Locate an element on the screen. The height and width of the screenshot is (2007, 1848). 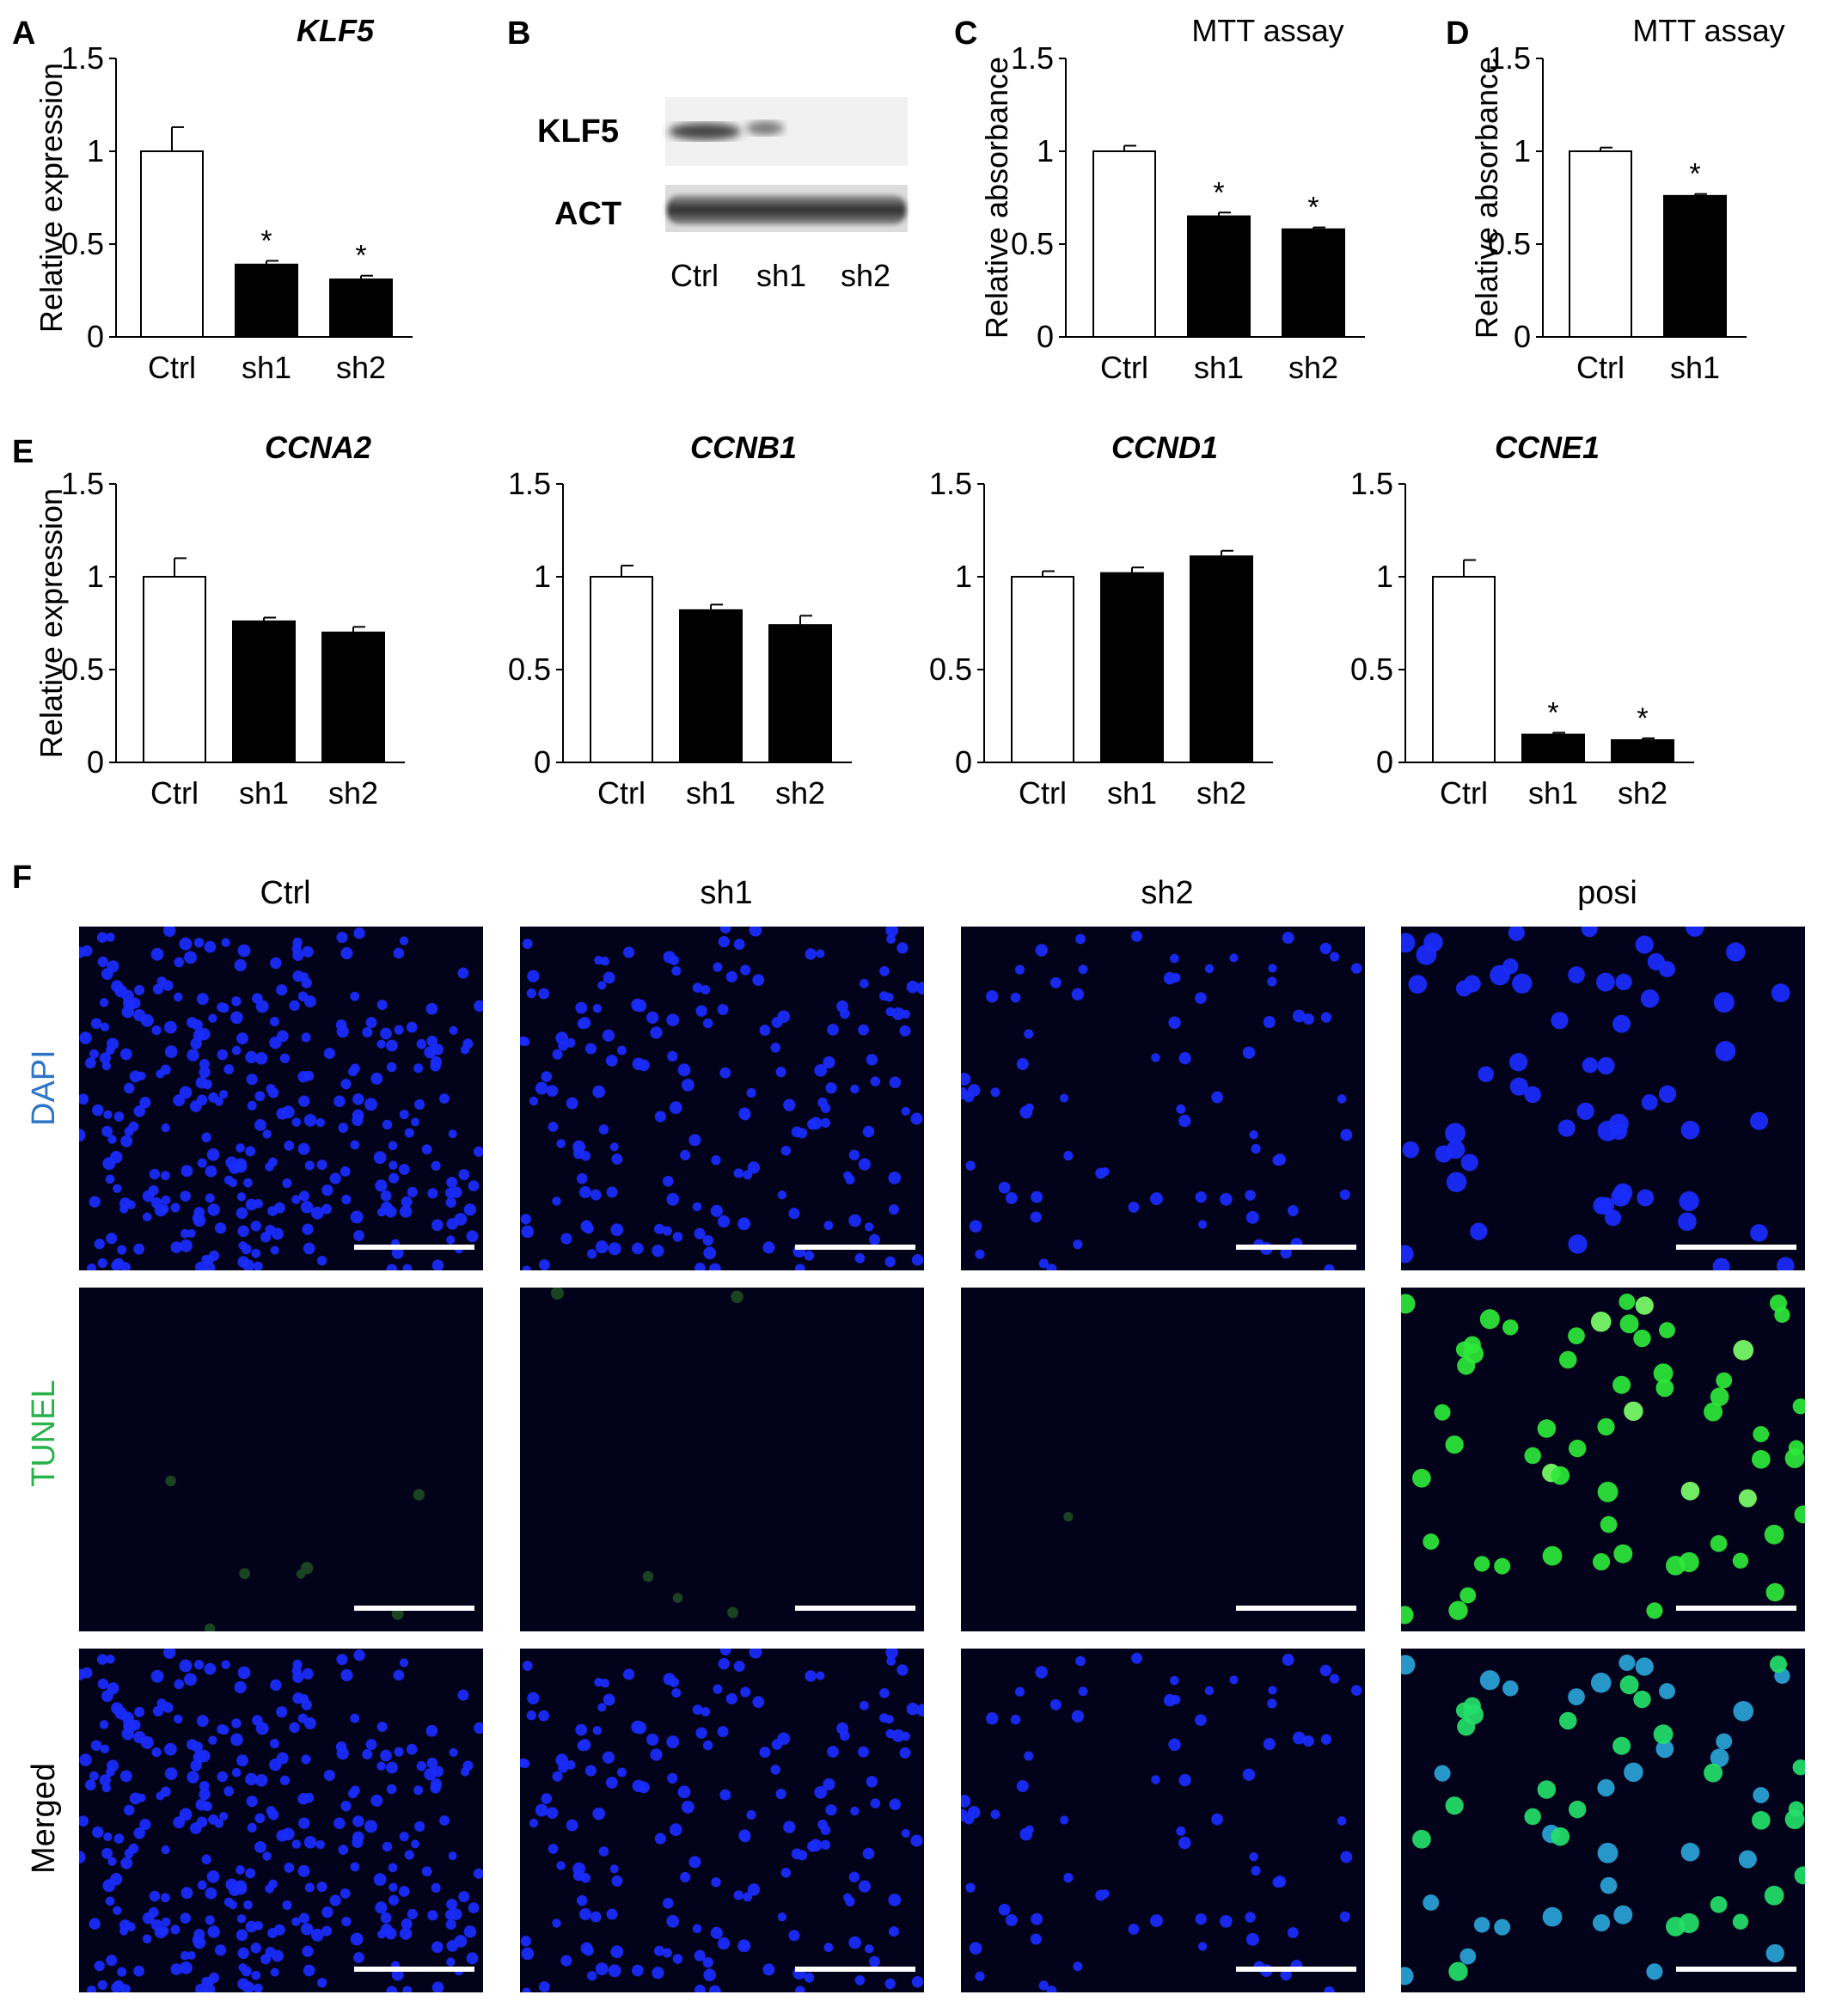
micrograph-tunel-sh2 is located at coordinates (1163, 1459).